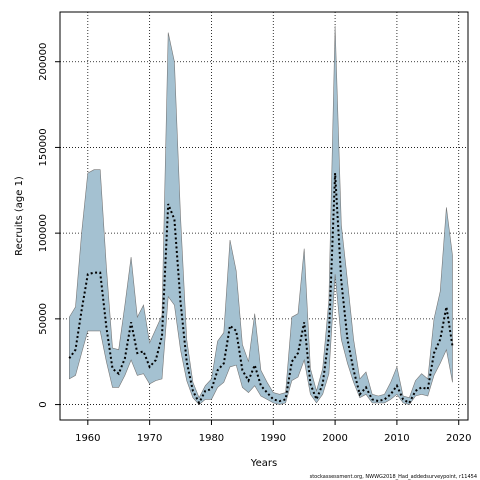  I want to click on x-tick-label-1970: 1970, so click(149, 438).